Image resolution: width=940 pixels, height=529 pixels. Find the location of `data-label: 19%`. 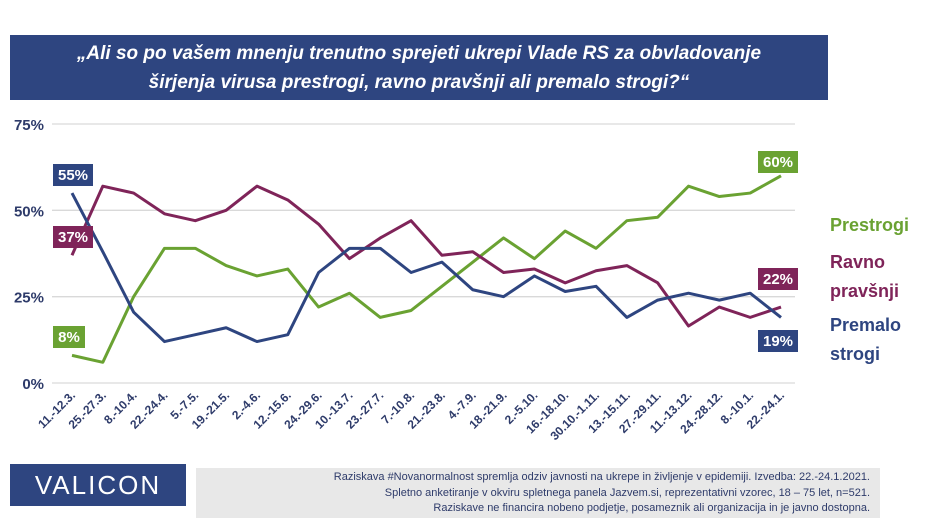

data-label: 19% is located at coordinates (778, 341).